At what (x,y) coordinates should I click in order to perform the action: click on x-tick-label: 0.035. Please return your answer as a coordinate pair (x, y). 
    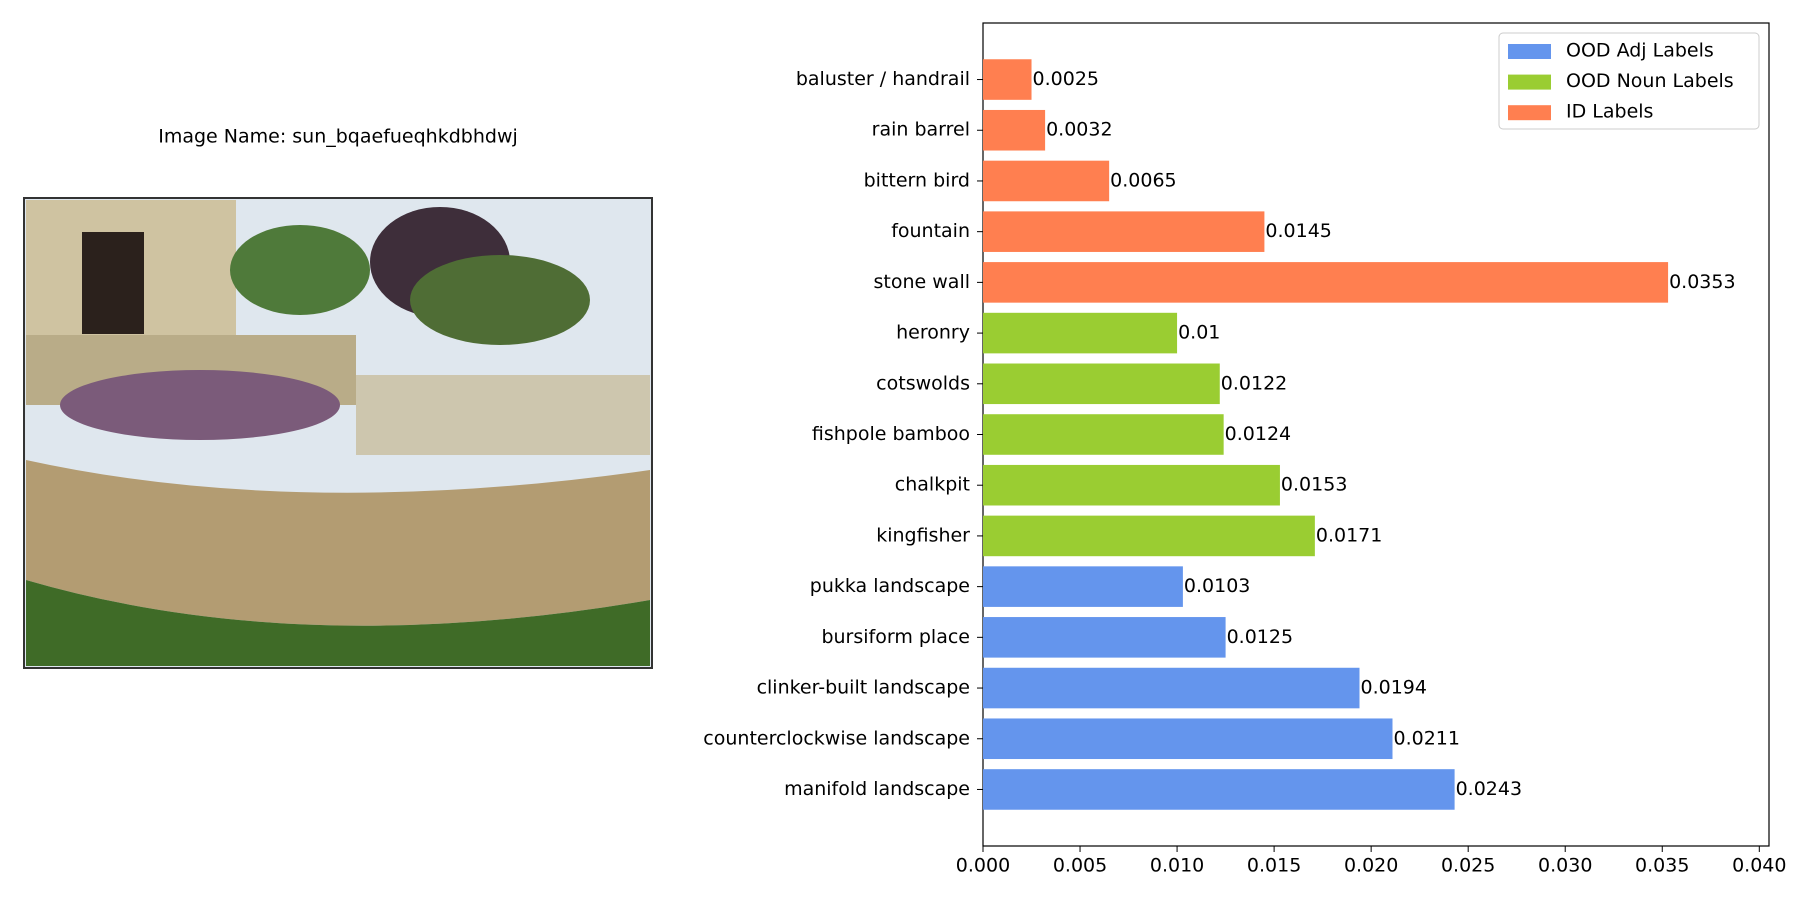
    Looking at the image, I should click on (1662, 866).